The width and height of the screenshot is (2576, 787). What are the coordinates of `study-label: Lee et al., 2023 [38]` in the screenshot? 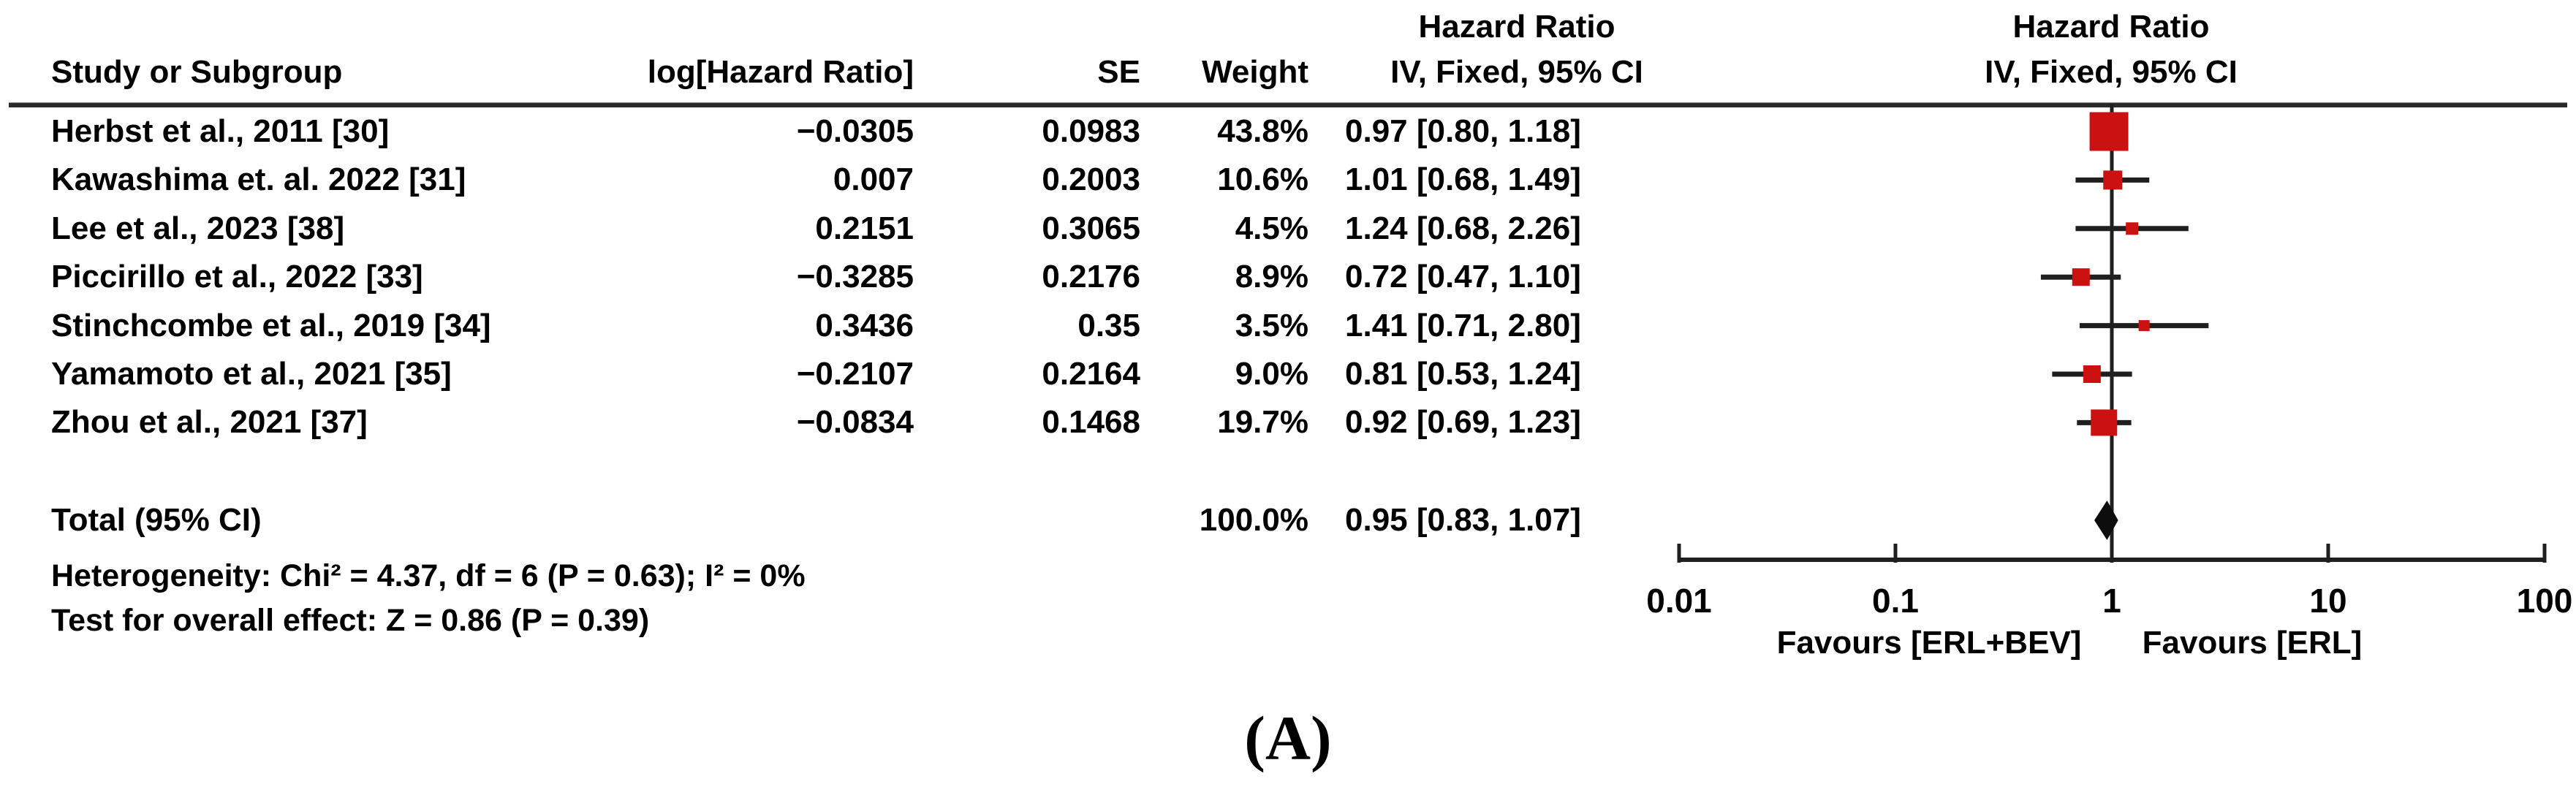 It's located at (198, 228).